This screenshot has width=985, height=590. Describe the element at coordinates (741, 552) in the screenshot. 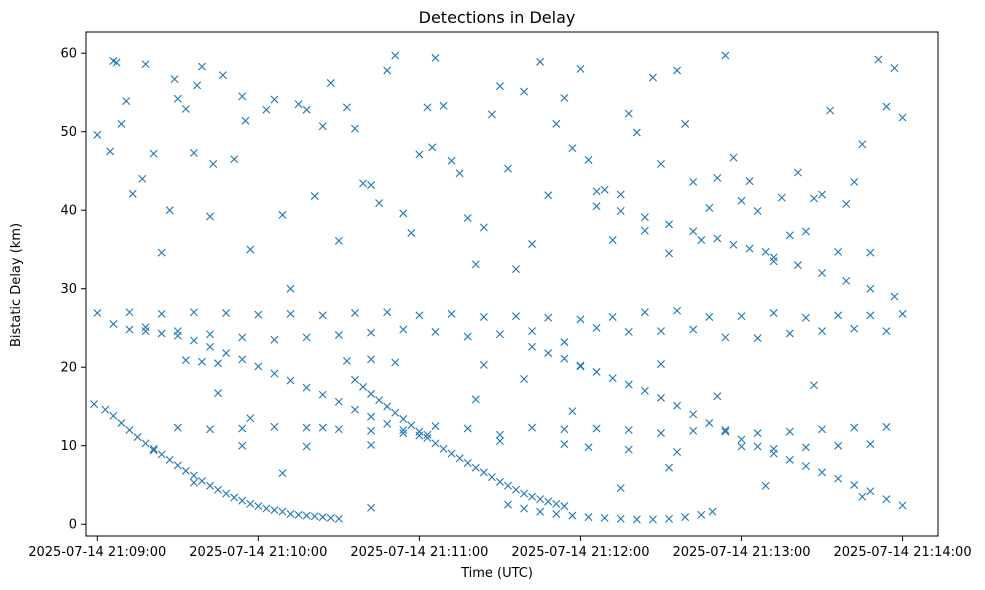

I see `x-tick-label: 2025-07-14 21:13:00` at that location.